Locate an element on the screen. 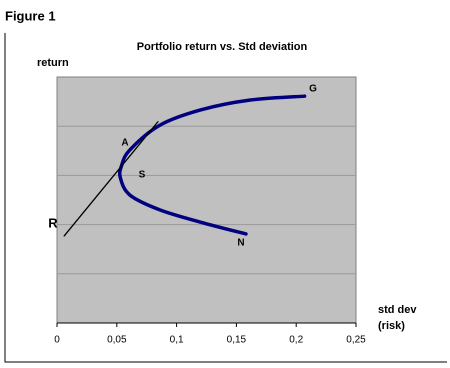 The height and width of the screenshot is (368, 450). x-tick-label: 0 is located at coordinates (57, 340).